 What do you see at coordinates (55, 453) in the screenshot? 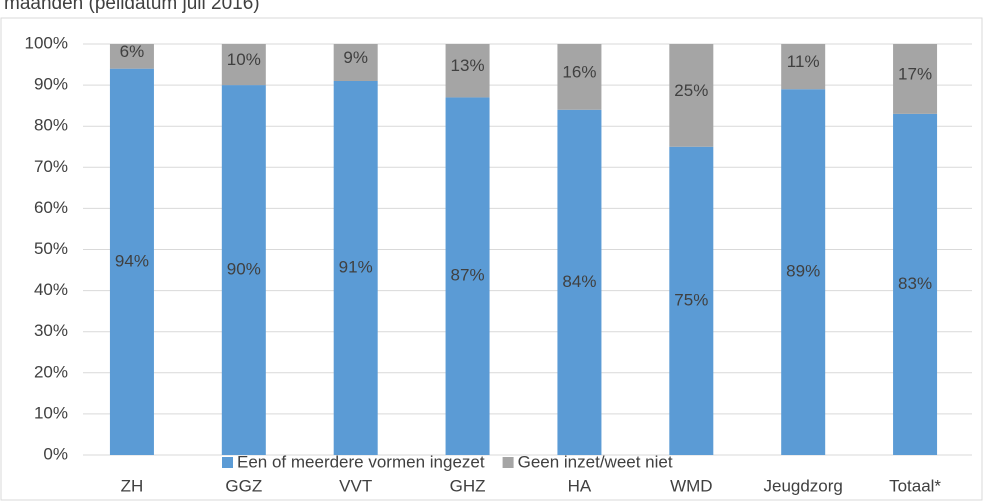
I see `y-tick-label: 0%` at bounding box center [55, 453].